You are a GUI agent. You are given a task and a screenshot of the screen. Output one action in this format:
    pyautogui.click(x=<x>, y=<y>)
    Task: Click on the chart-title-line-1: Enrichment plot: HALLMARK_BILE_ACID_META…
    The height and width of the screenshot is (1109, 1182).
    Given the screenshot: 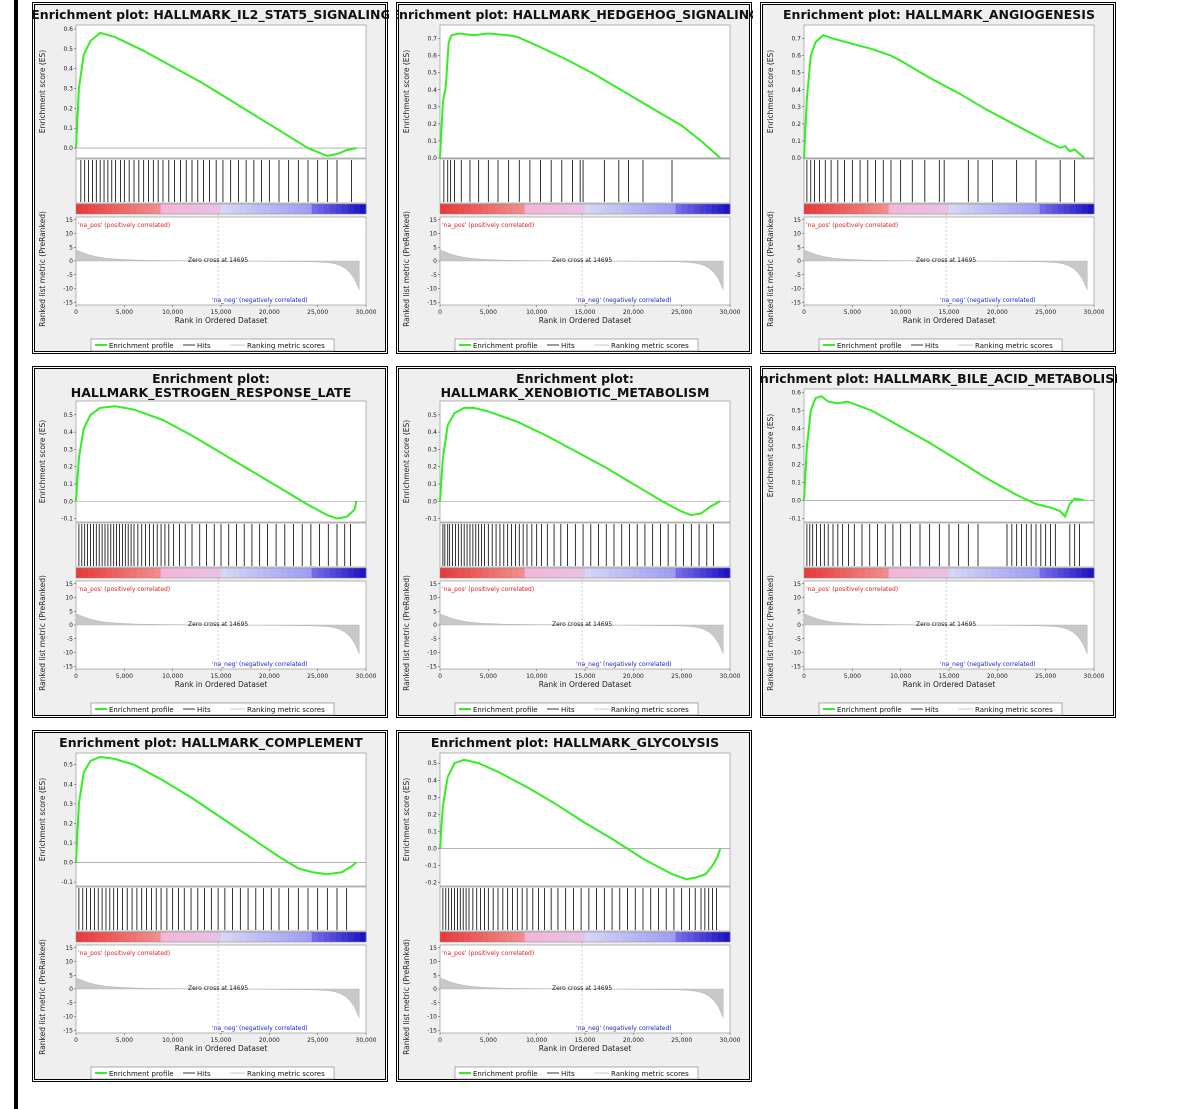 What is the action you would take?
    pyautogui.click(x=939, y=379)
    